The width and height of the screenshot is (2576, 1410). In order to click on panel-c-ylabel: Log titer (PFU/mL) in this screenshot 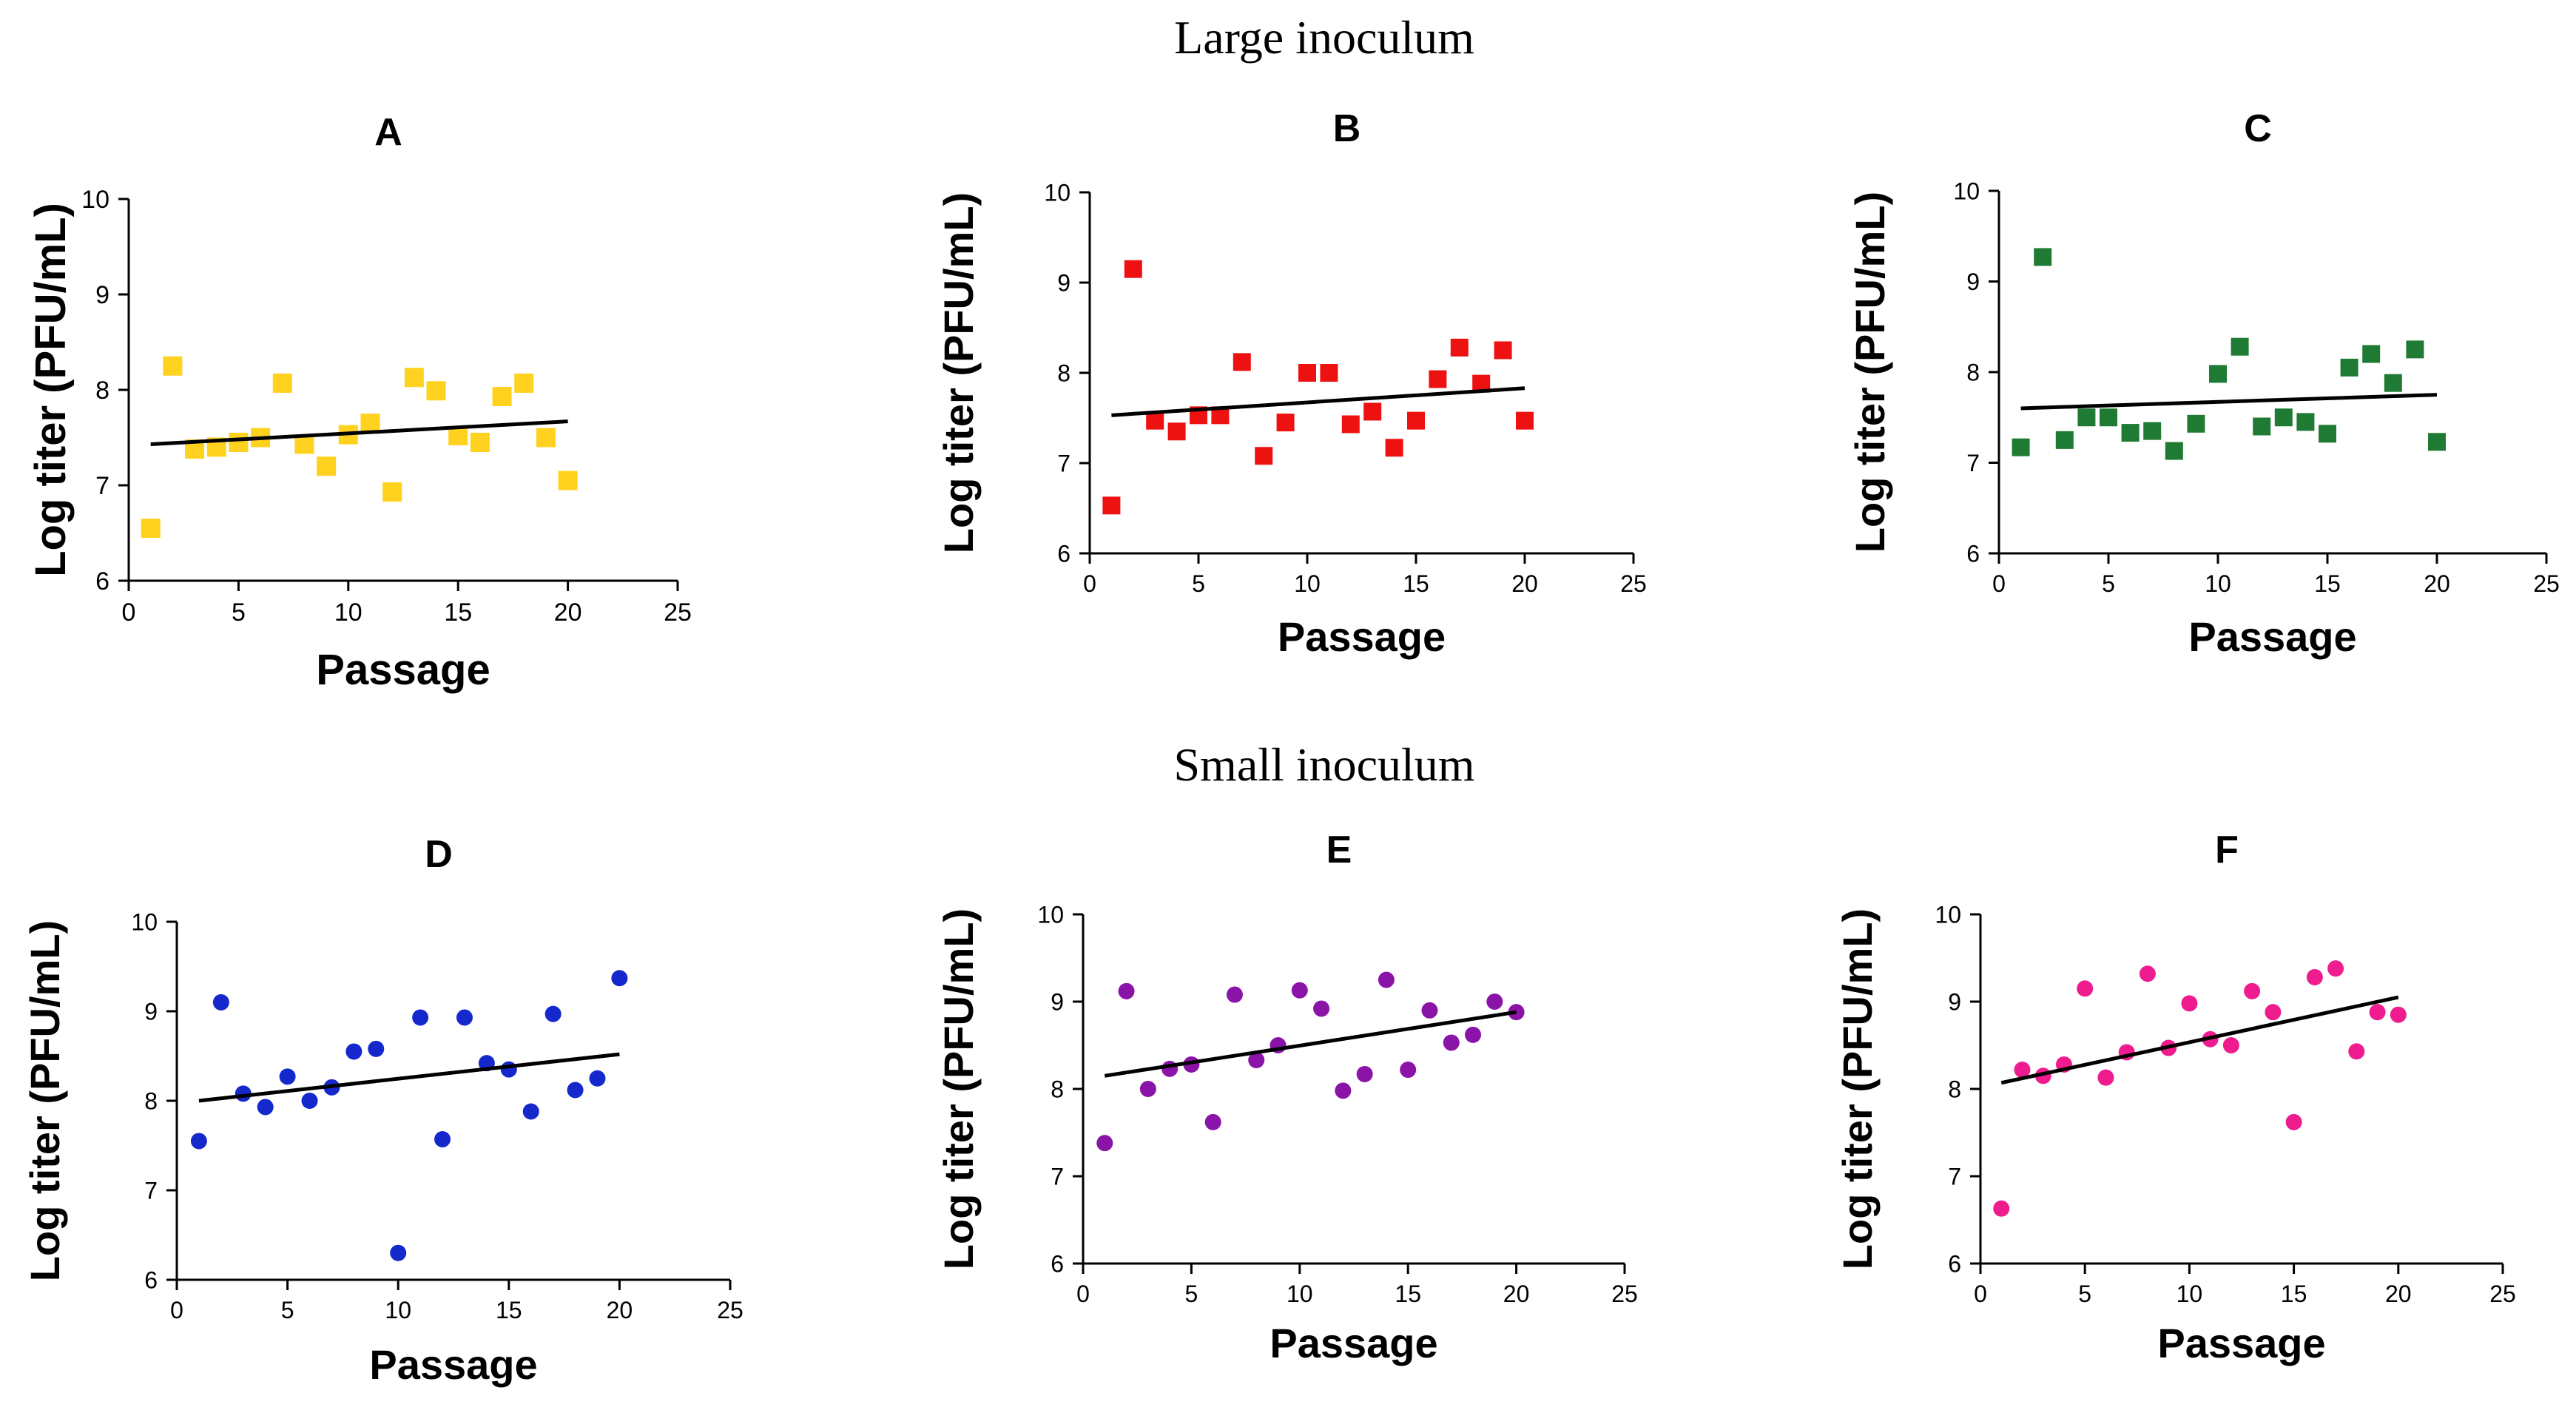, I will do `click(1870, 372)`.